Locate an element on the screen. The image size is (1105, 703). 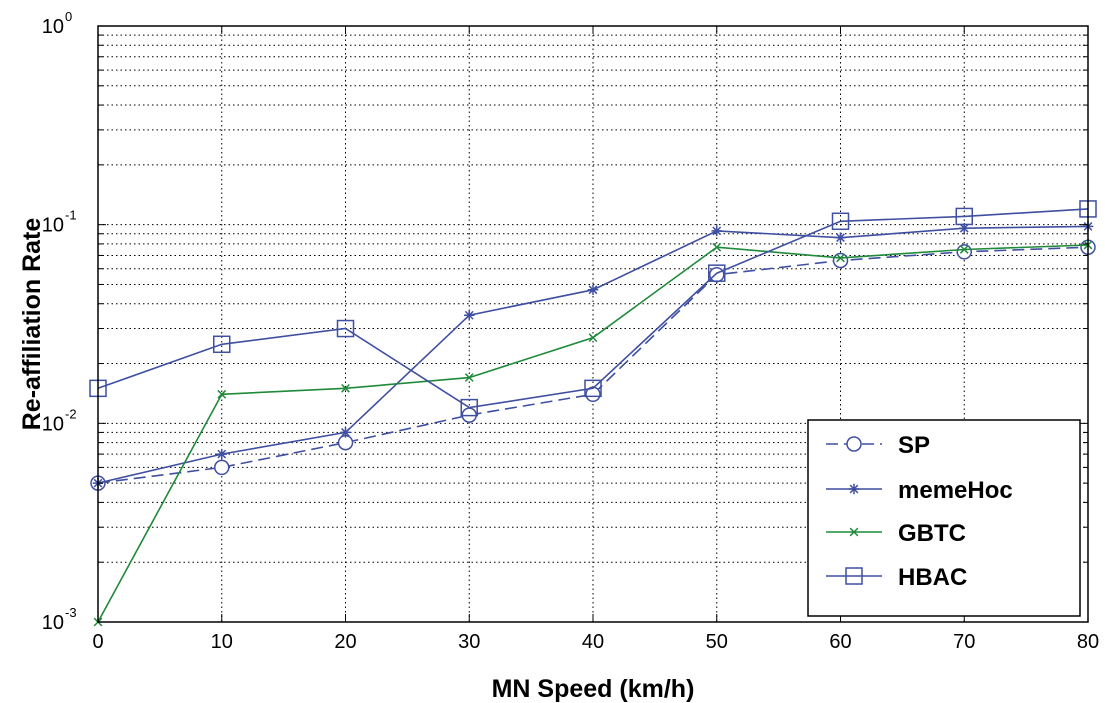
y-tick-exponent: -1 is located at coordinates (71, 215).